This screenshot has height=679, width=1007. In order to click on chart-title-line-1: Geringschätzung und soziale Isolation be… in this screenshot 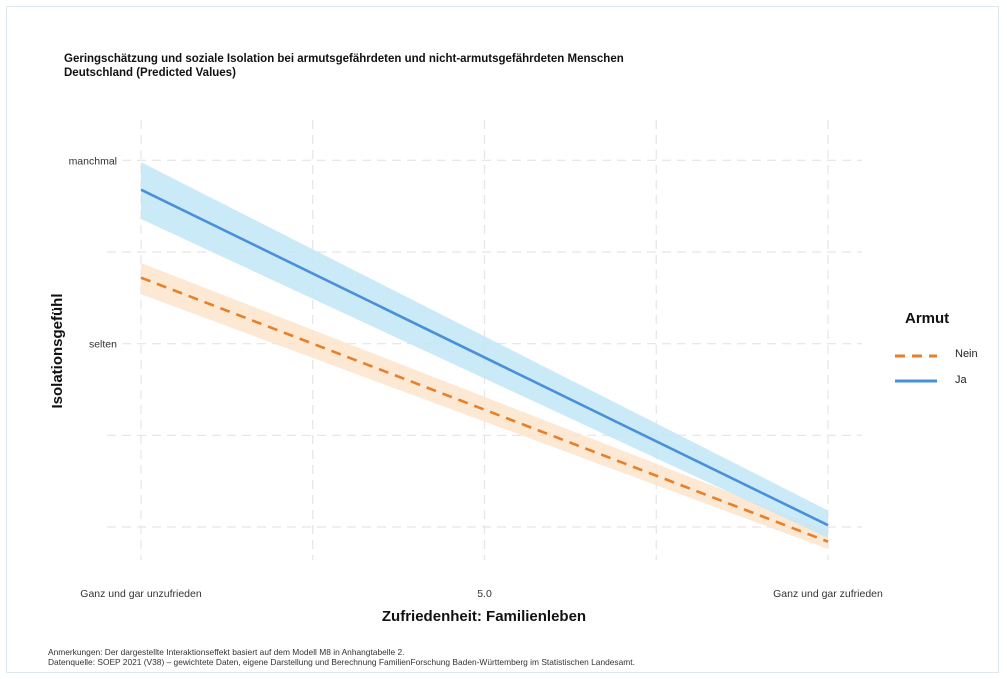, I will do `click(344, 59)`.